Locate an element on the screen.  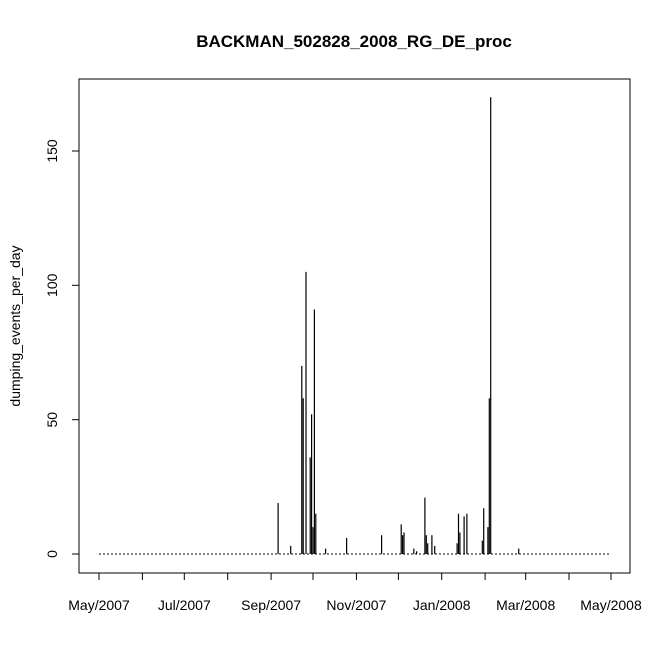
chart-title: BACKMAN_502828_2008_RG_DE_proc is located at coordinates (354, 41).